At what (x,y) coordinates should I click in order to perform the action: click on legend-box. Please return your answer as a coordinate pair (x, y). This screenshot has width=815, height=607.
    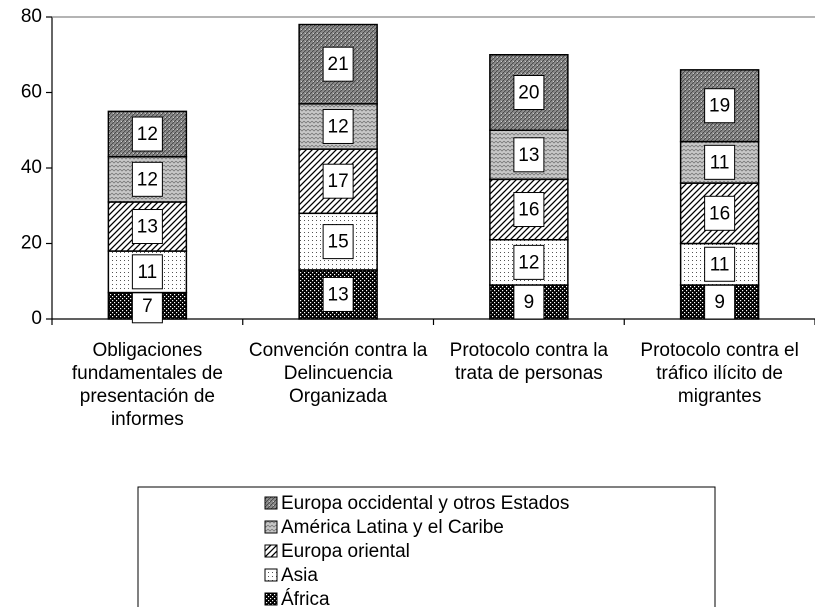
    Looking at the image, I should click on (426, 546).